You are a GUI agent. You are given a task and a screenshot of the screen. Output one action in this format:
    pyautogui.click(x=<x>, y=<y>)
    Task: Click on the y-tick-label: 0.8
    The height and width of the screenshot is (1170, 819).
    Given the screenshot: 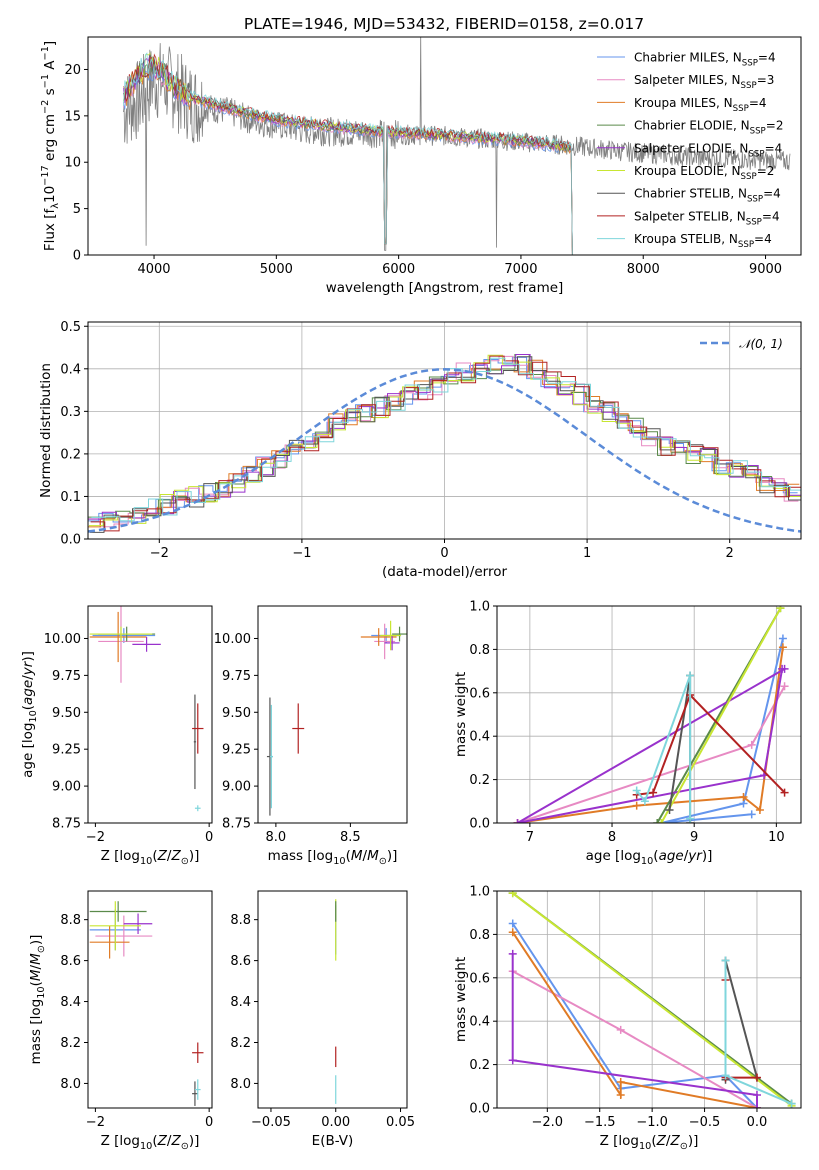 What is the action you would take?
    pyautogui.click(x=479, y=650)
    